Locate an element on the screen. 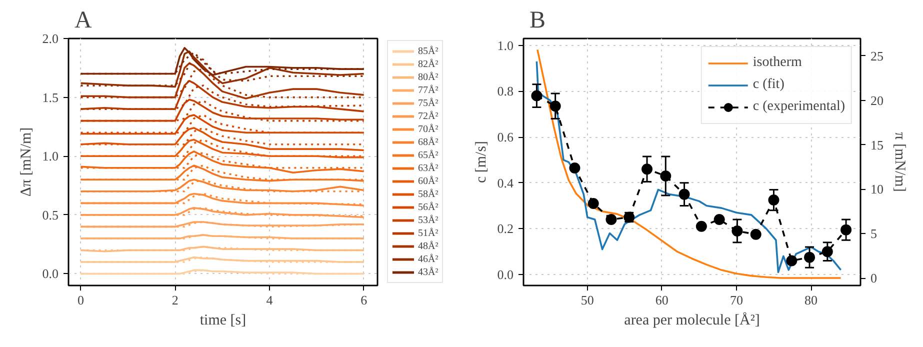  y-tick-label: 2.0 is located at coordinates (50, 38).